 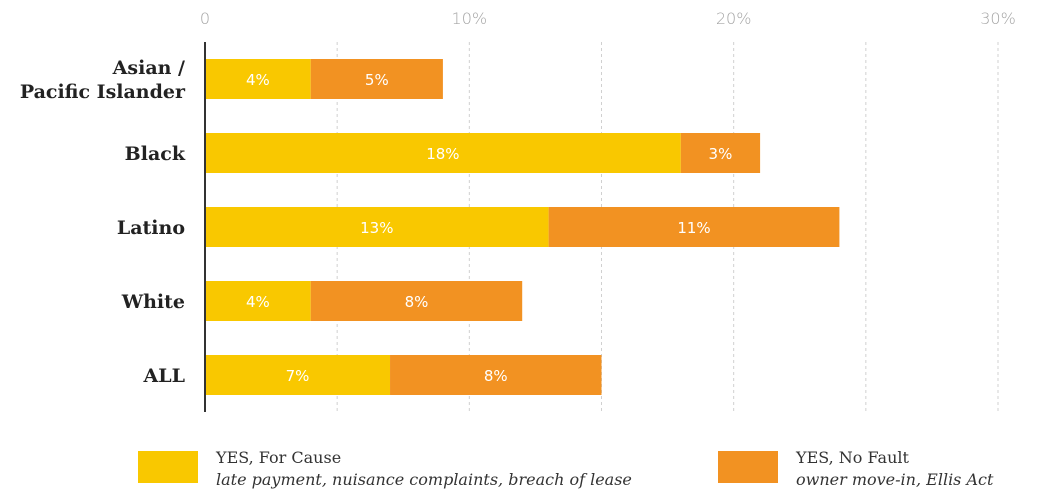 I want to click on x-tick-label: 20%, so click(x=734, y=18).